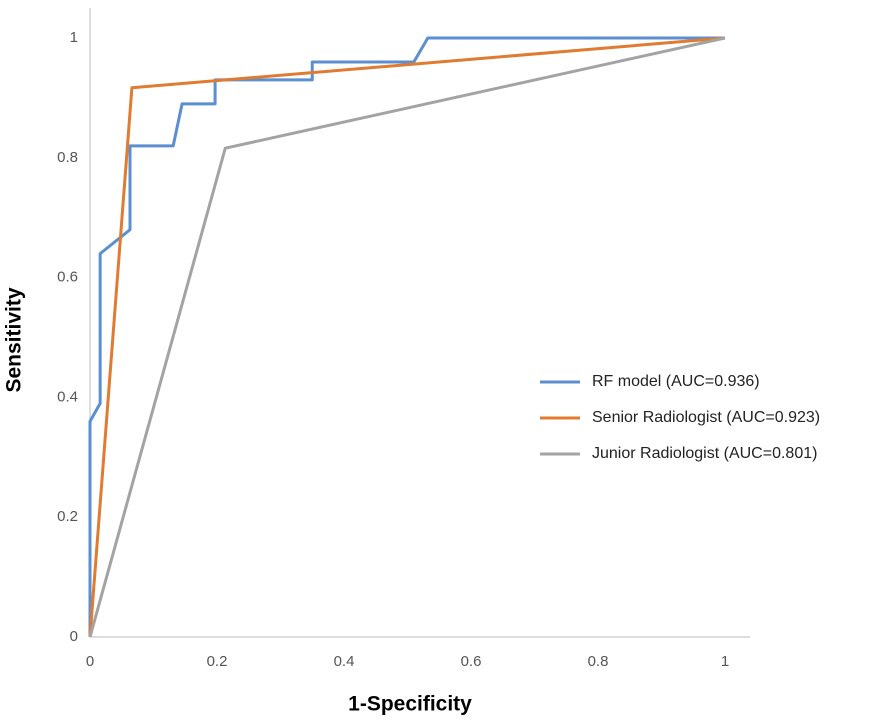 Image resolution: width=886 pixels, height=723 pixels. I want to click on y-tick-label: 0.2, so click(67, 516).